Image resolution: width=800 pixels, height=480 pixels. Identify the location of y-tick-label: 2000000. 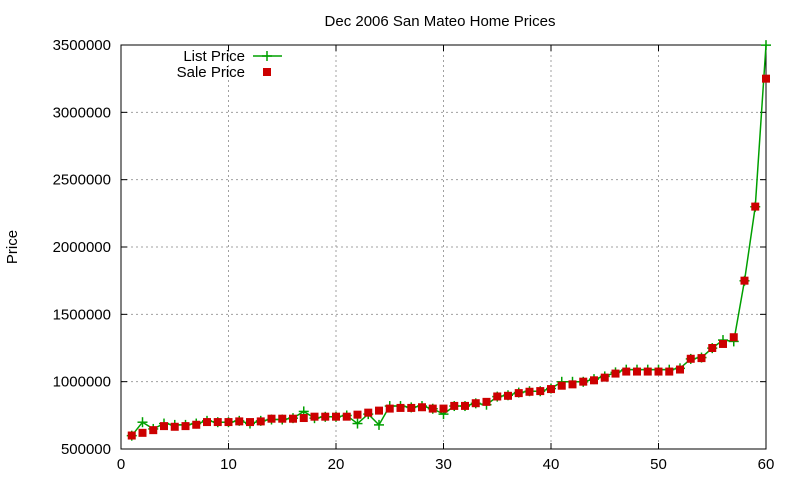
(82, 247).